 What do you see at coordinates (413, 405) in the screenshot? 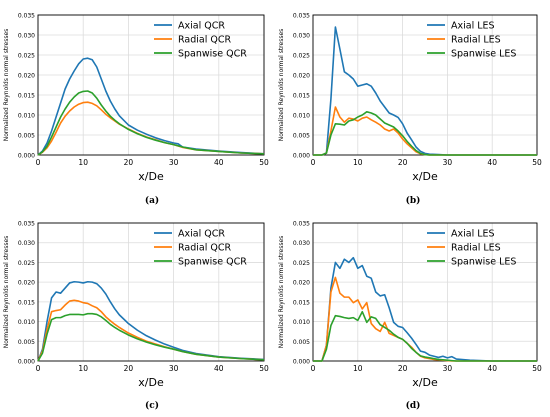
I see `panel-caption: (d)` at bounding box center [413, 405].